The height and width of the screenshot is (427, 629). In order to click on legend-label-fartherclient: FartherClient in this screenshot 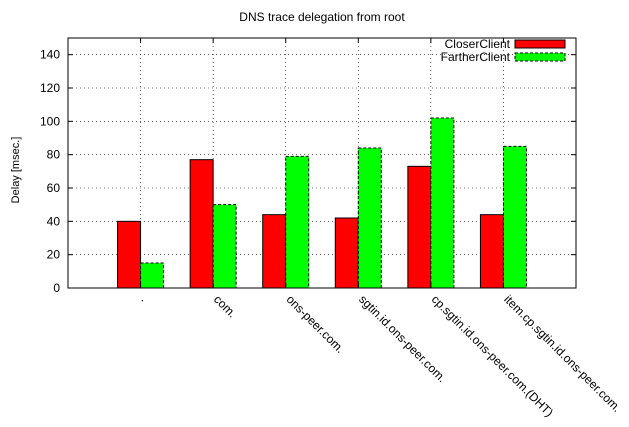, I will do `click(476, 57)`.